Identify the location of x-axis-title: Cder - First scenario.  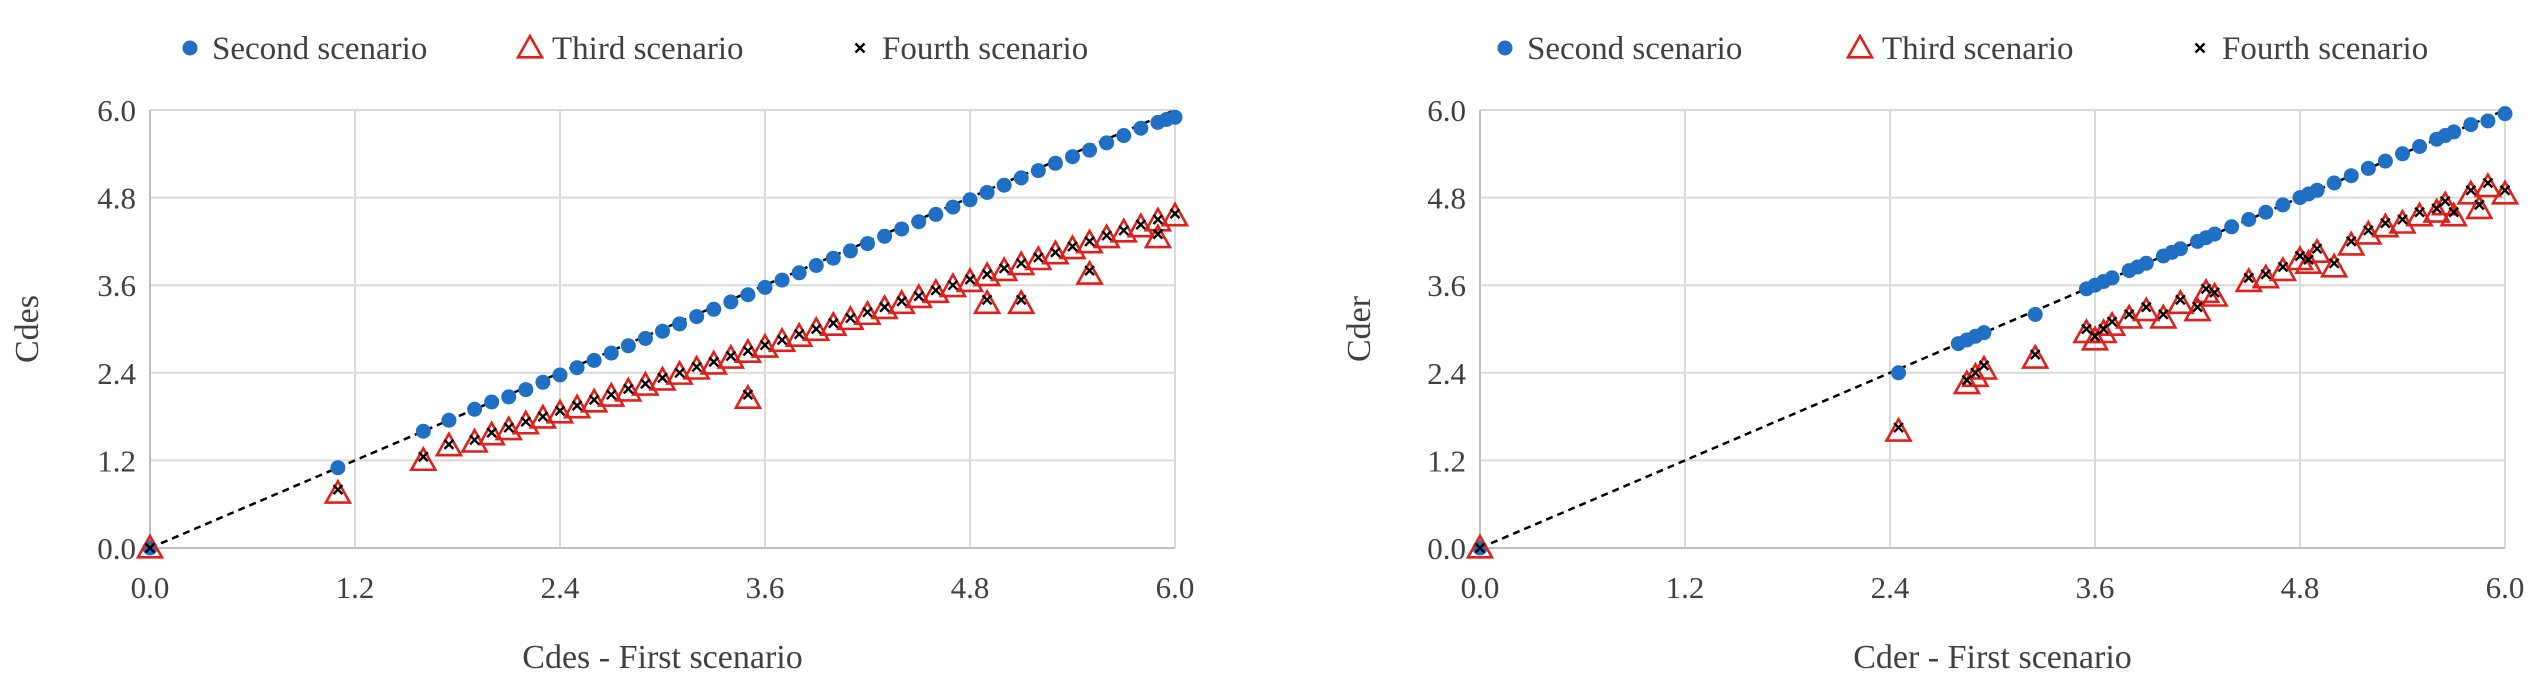
(1992, 657).